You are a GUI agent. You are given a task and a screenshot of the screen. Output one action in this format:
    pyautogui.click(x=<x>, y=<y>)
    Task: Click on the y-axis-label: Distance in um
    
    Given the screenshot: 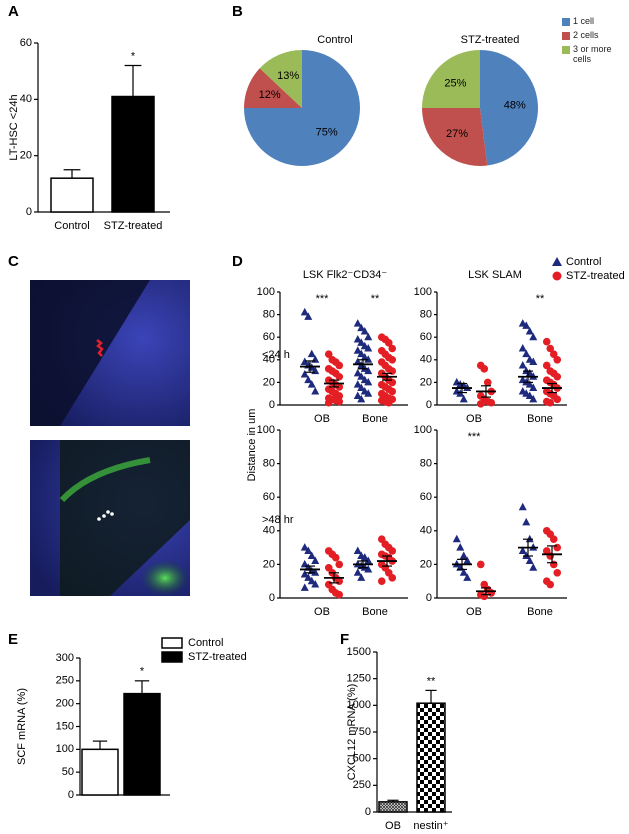 What is the action you would take?
    pyautogui.click(x=252, y=445)
    